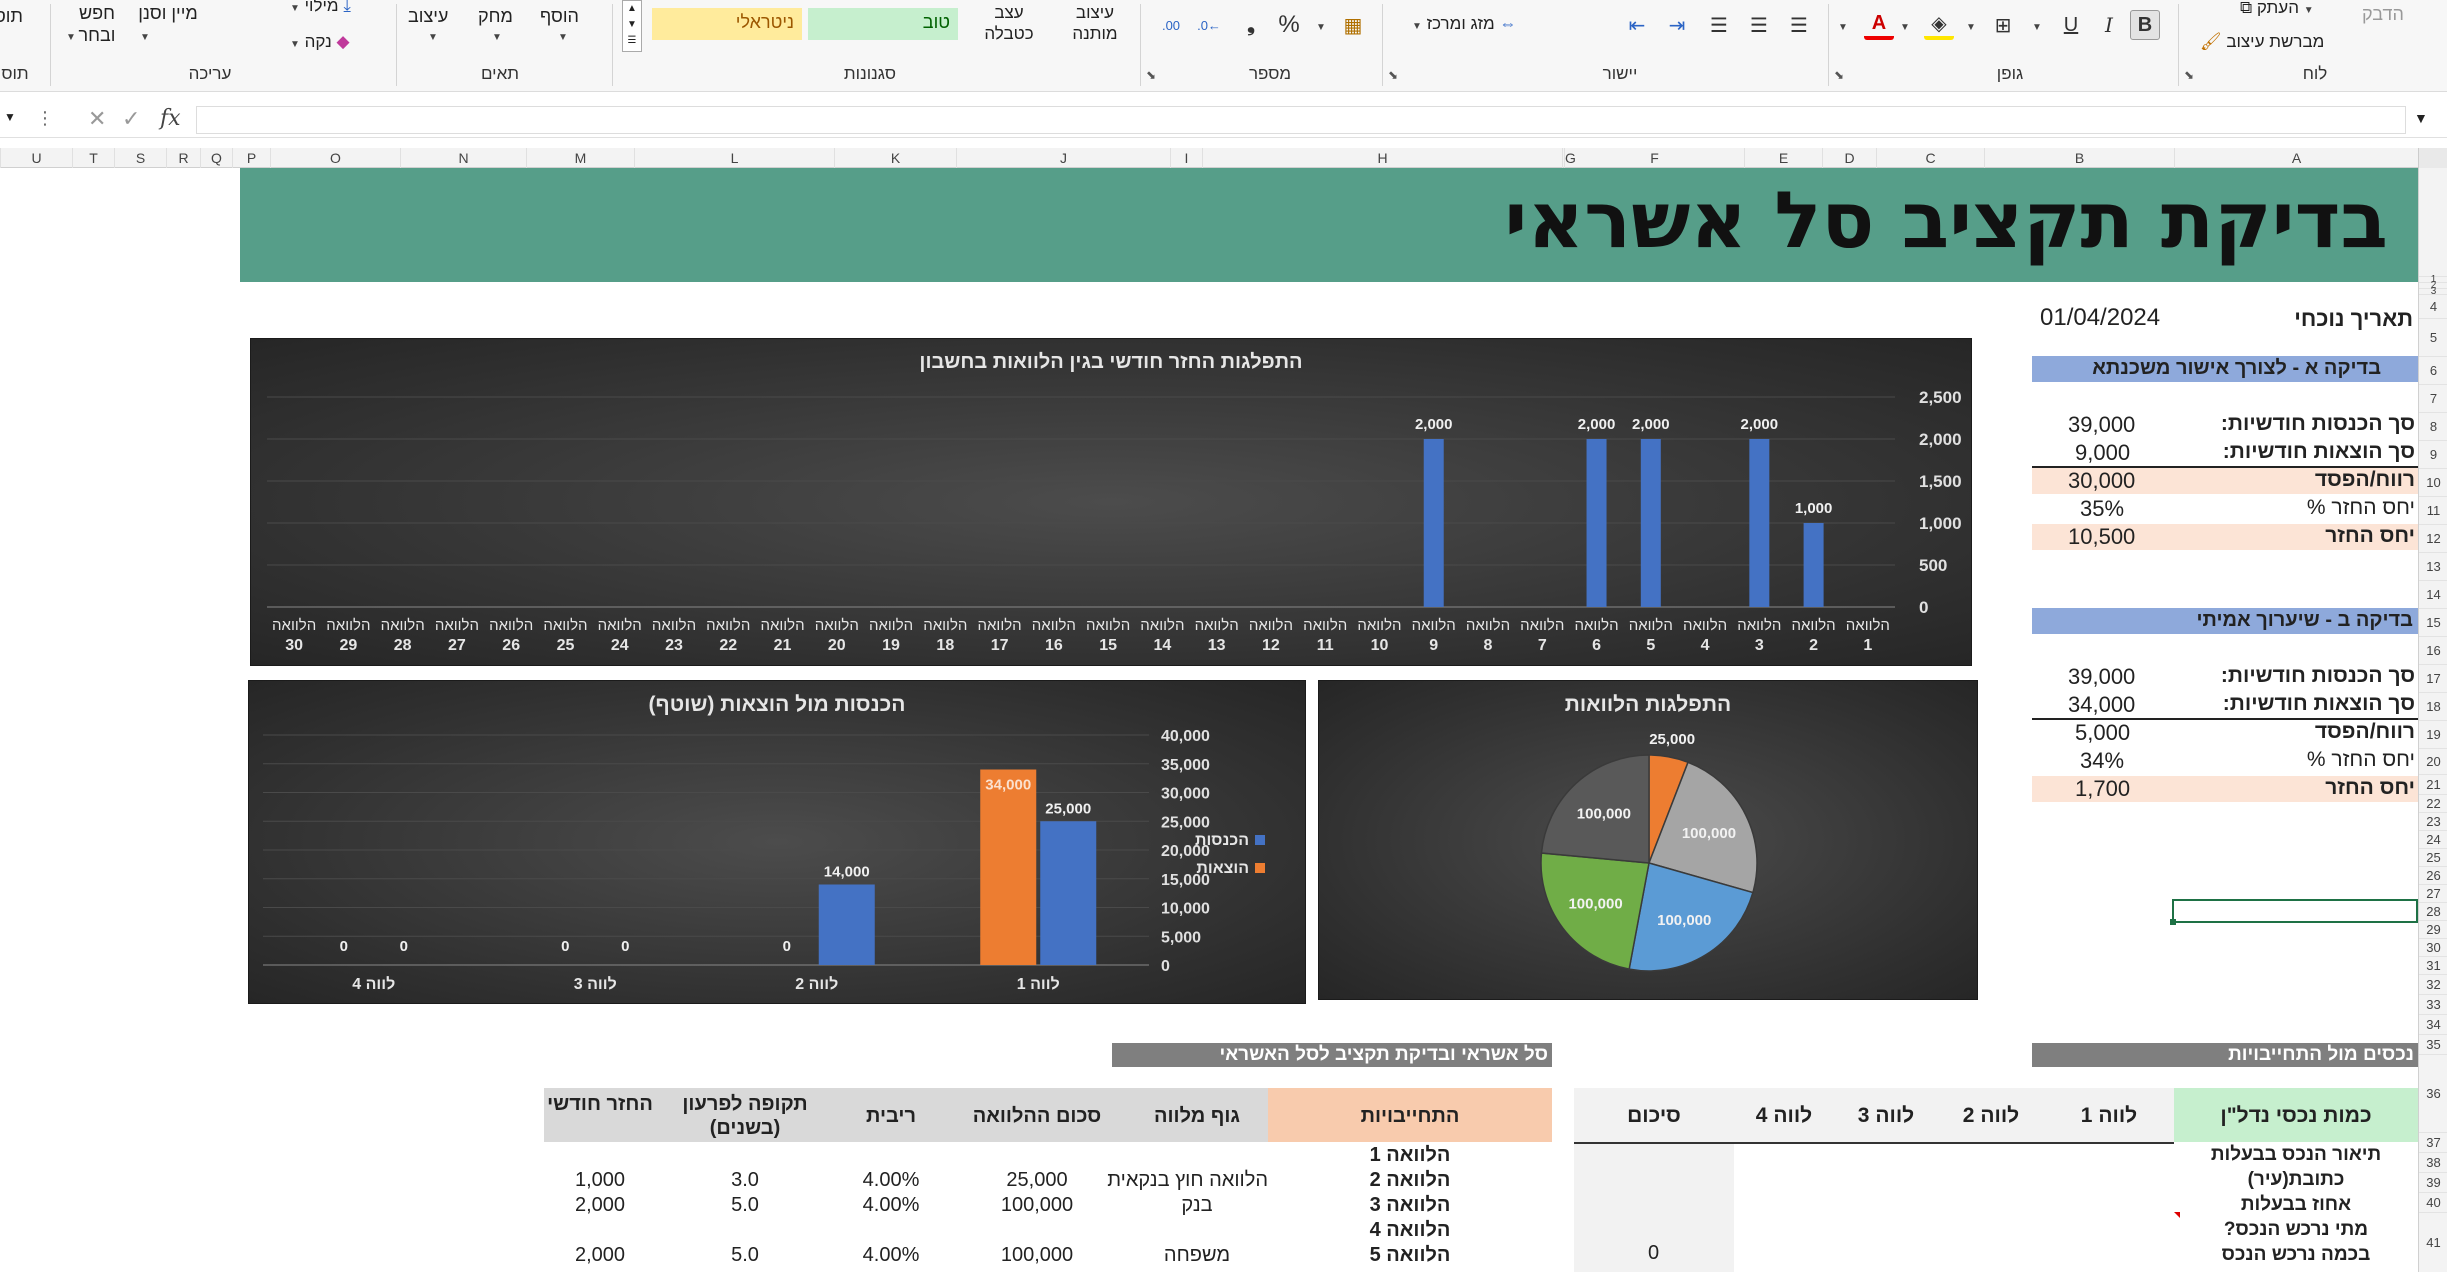 Image resolution: width=2447 pixels, height=1273 pixels. Describe the element at coordinates (727, 24) in the screenshot. I see `style-neutral-swatch: ניטראלי` at that location.